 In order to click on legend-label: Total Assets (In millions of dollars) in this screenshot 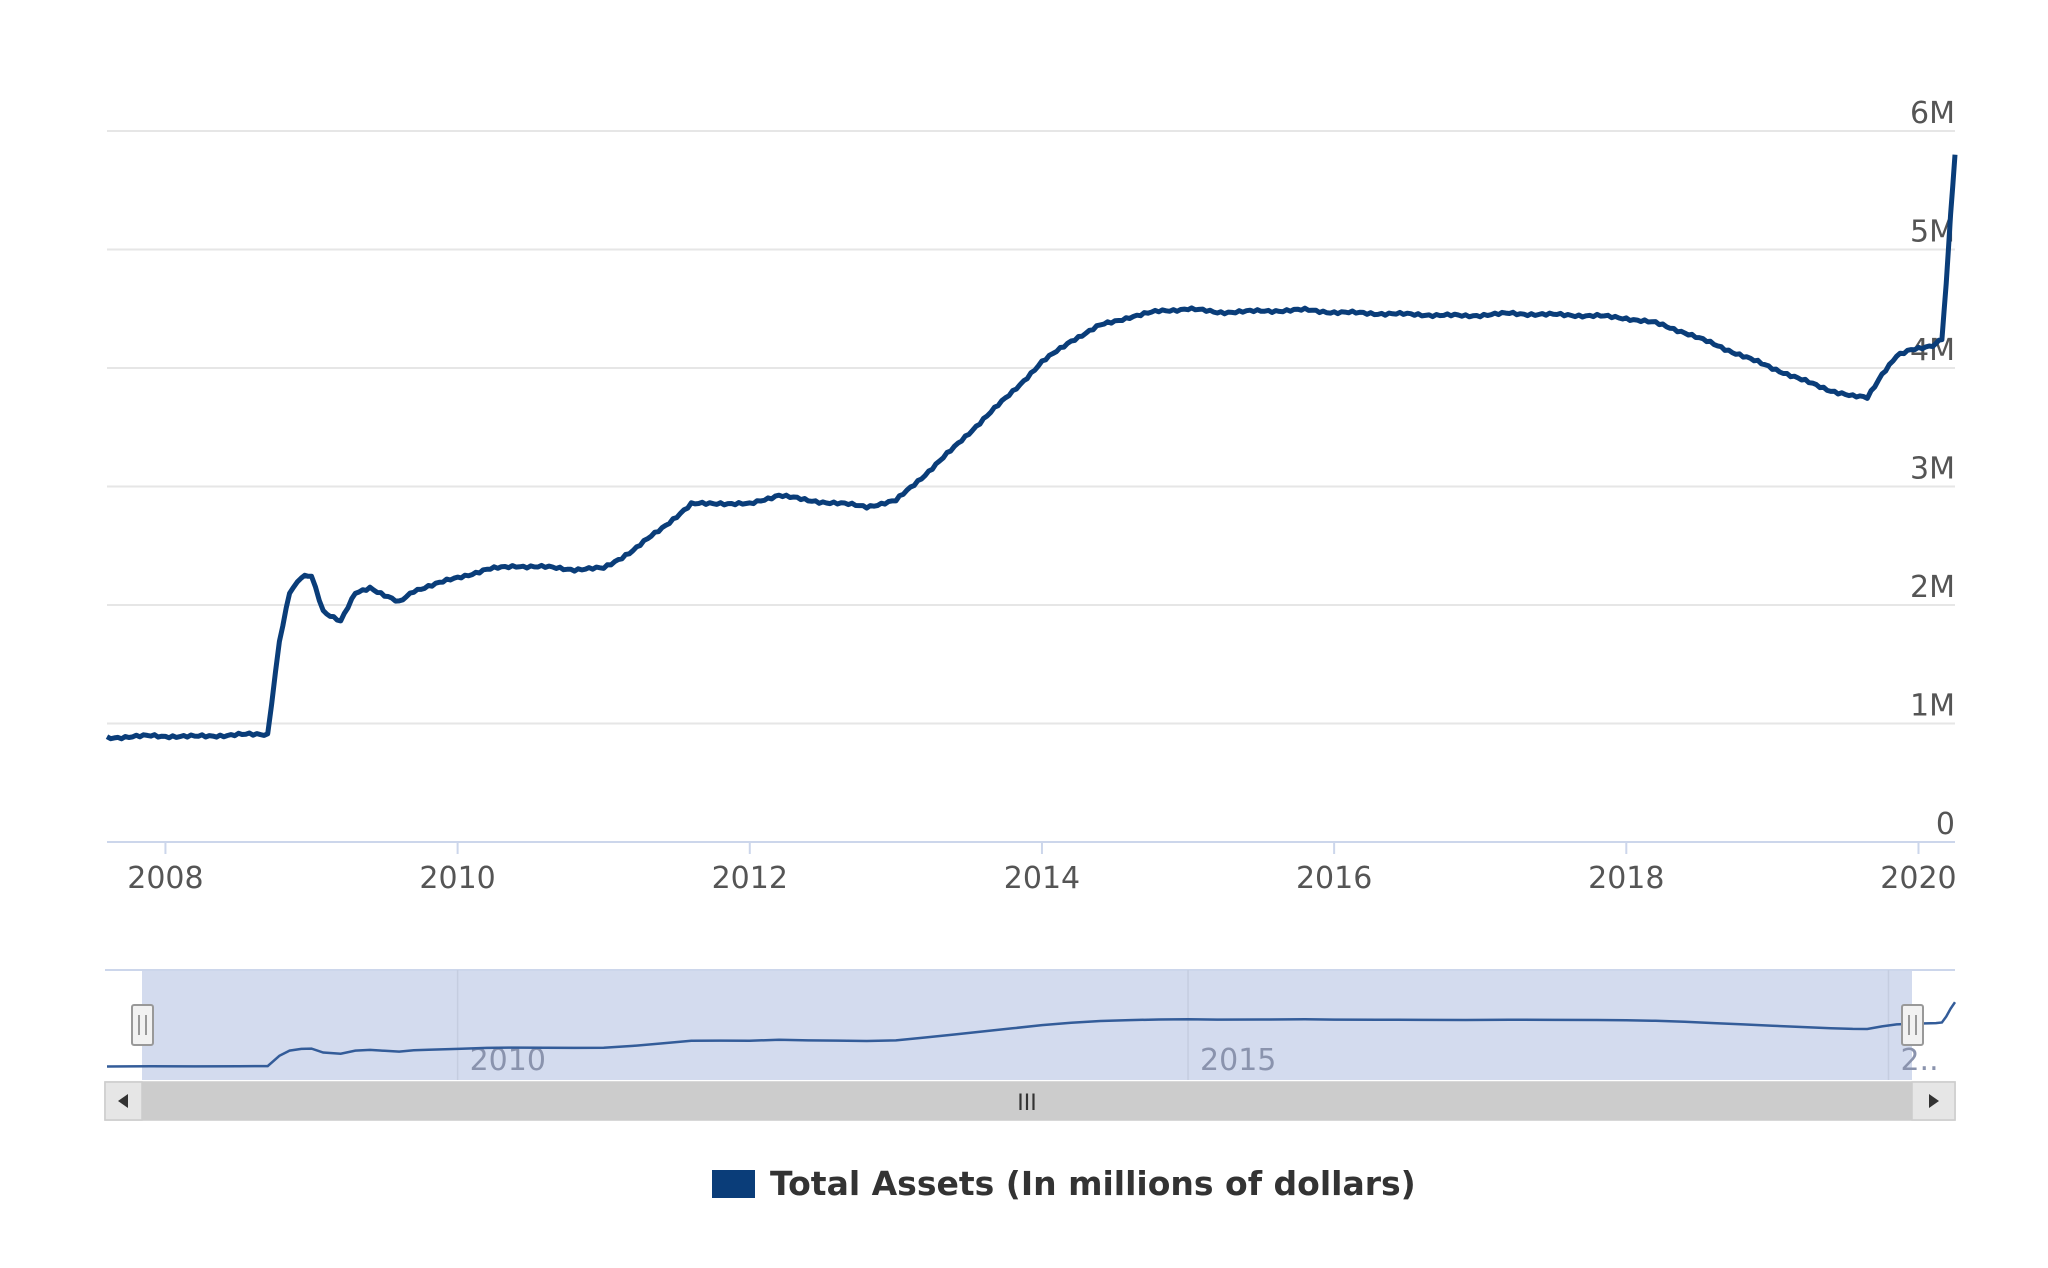, I will do `click(1093, 1183)`.